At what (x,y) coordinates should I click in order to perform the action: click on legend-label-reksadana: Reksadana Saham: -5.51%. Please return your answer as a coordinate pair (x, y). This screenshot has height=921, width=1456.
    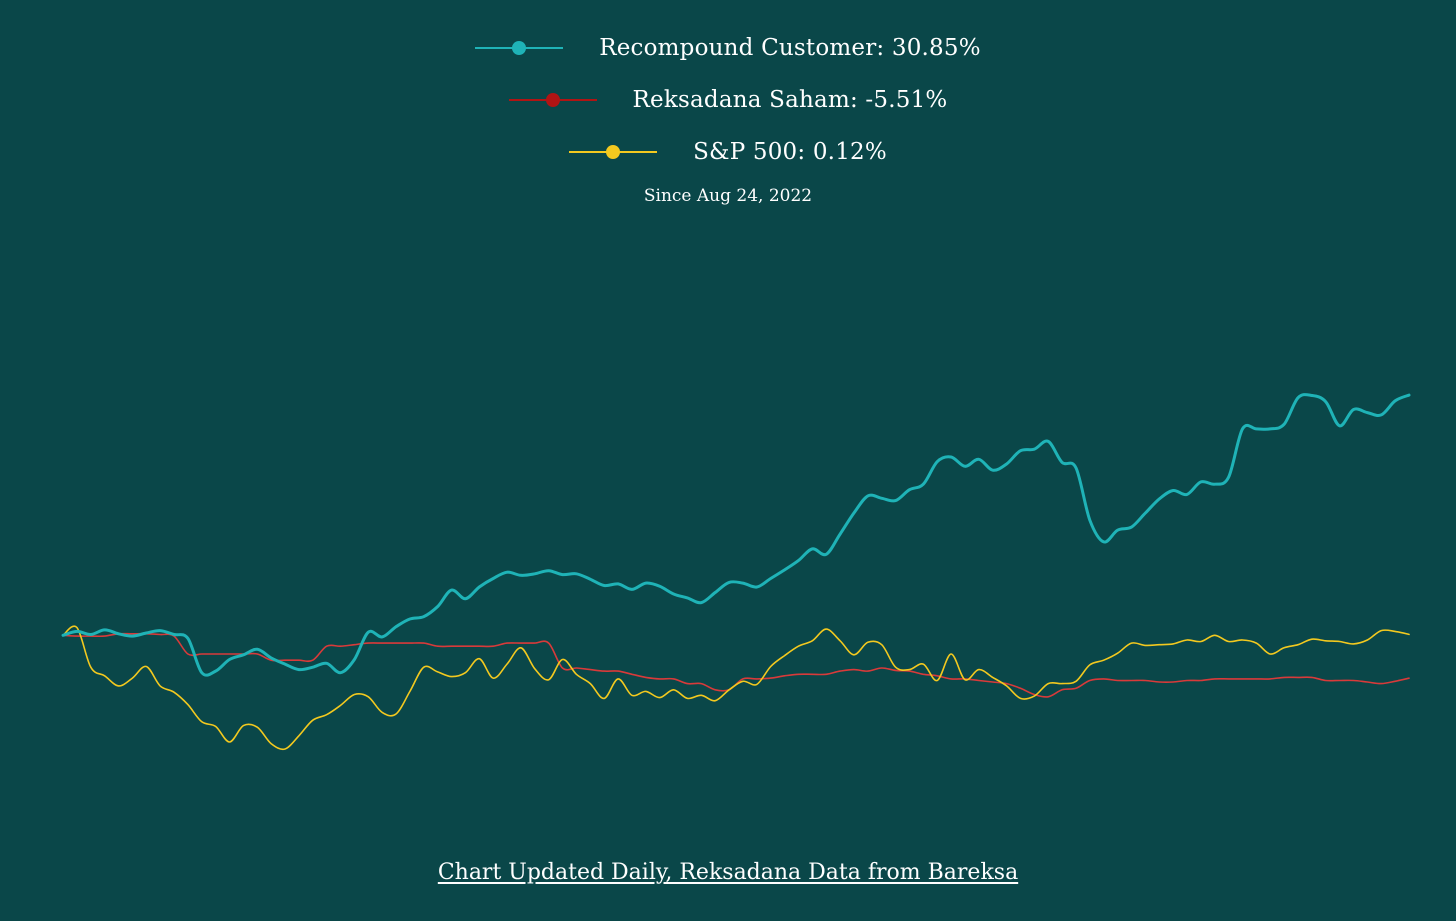
    Looking at the image, I should click on (790, 100).